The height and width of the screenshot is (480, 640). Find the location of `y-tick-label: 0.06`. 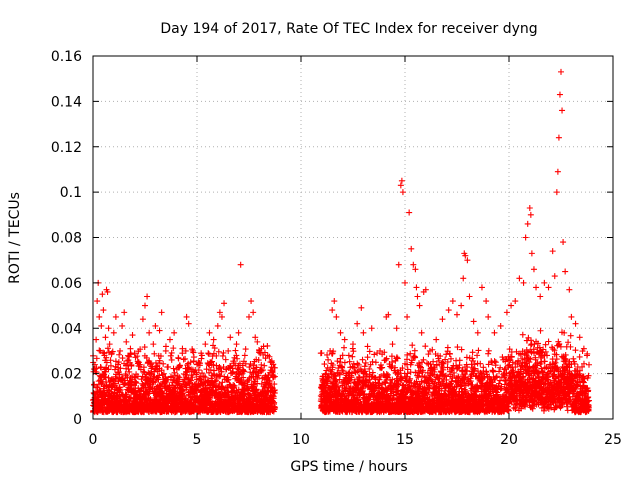

y-tick-label: 0.06 is located at coordinates (66, 284).